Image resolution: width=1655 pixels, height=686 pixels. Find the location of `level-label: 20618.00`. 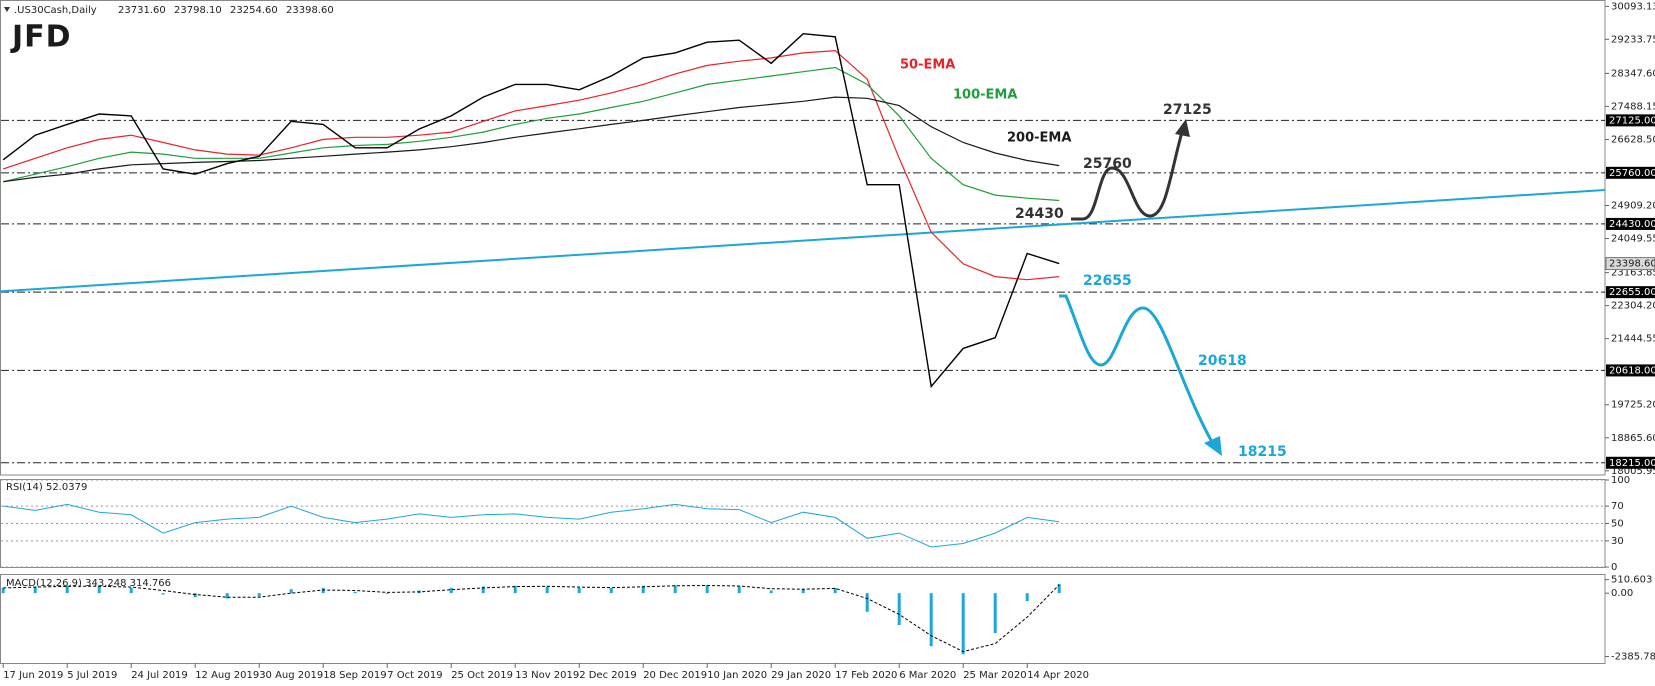

level-label: 20618.00 is located at coordinates (1632, 370).